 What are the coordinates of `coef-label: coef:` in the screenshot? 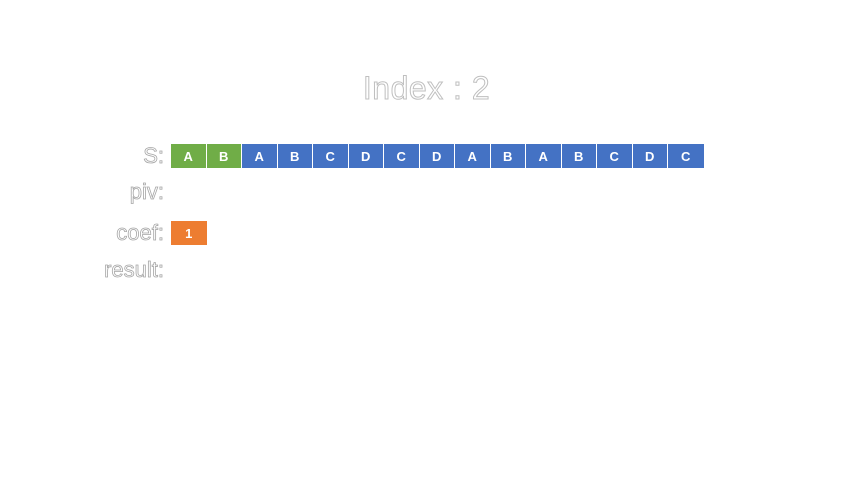 It's located at (140, 233).